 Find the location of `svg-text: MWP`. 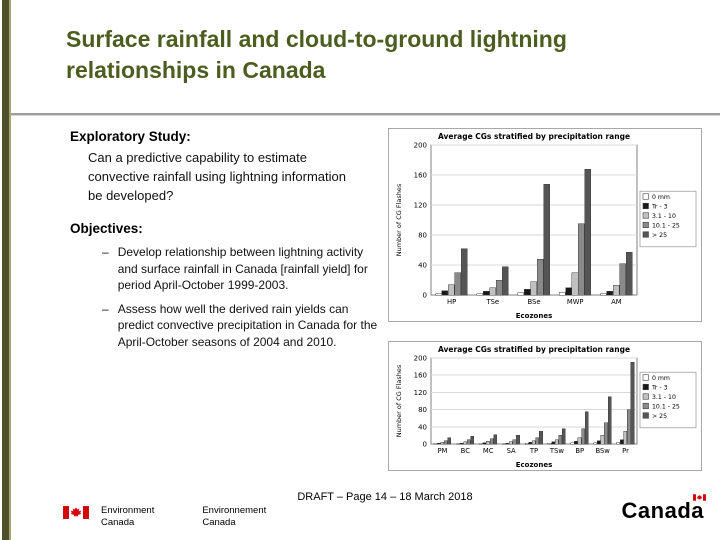

svg-text: MWP is located at coordinates (575, 302).